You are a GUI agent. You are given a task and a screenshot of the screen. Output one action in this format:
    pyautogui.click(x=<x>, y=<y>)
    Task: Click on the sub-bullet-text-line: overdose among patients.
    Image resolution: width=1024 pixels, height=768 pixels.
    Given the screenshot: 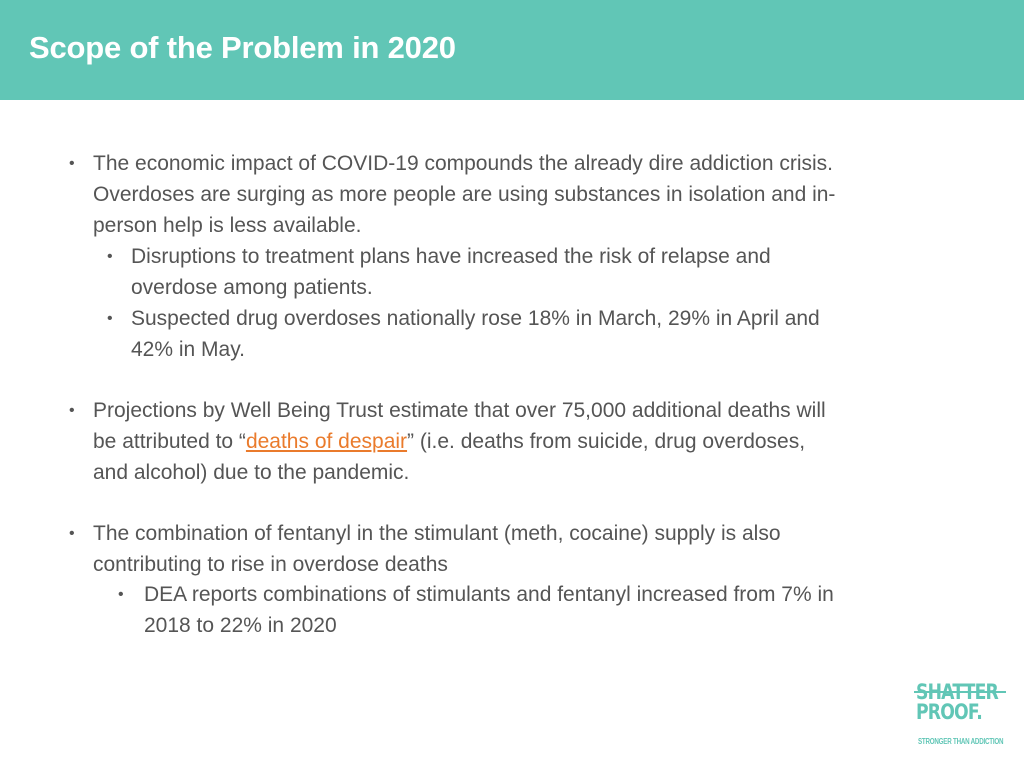 What is the action you would take?
    pyautogui.click(x=252, y=287)
    